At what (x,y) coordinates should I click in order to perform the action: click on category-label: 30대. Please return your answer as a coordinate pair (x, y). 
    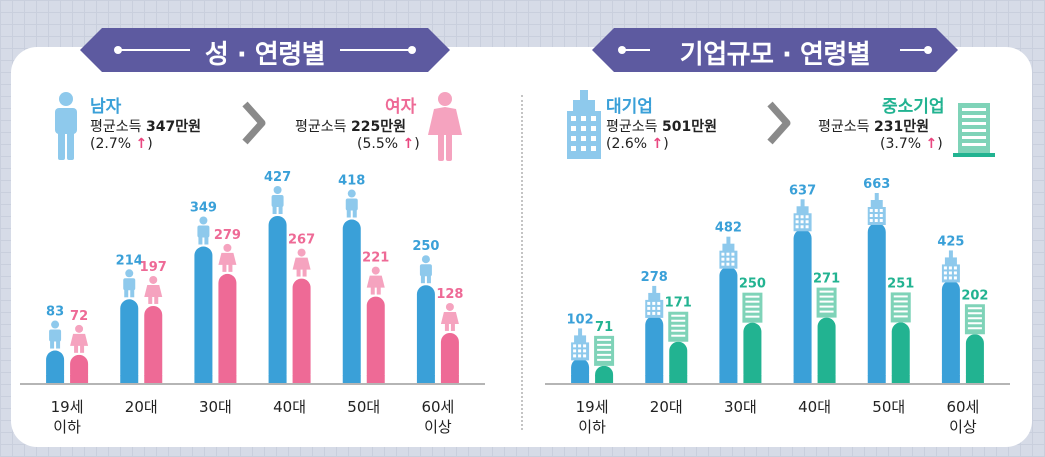
    Looking at the image, I should click on (740, 407).